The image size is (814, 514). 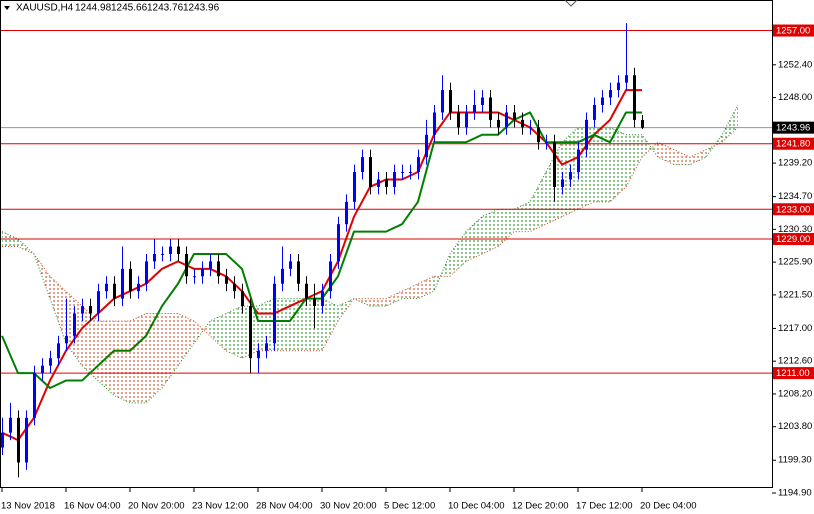 What do you see at coordinates (476, 506) in the screenshot?
I see `x-tick-label: 10 Dec 04:00` at bounding box center [476, 506].